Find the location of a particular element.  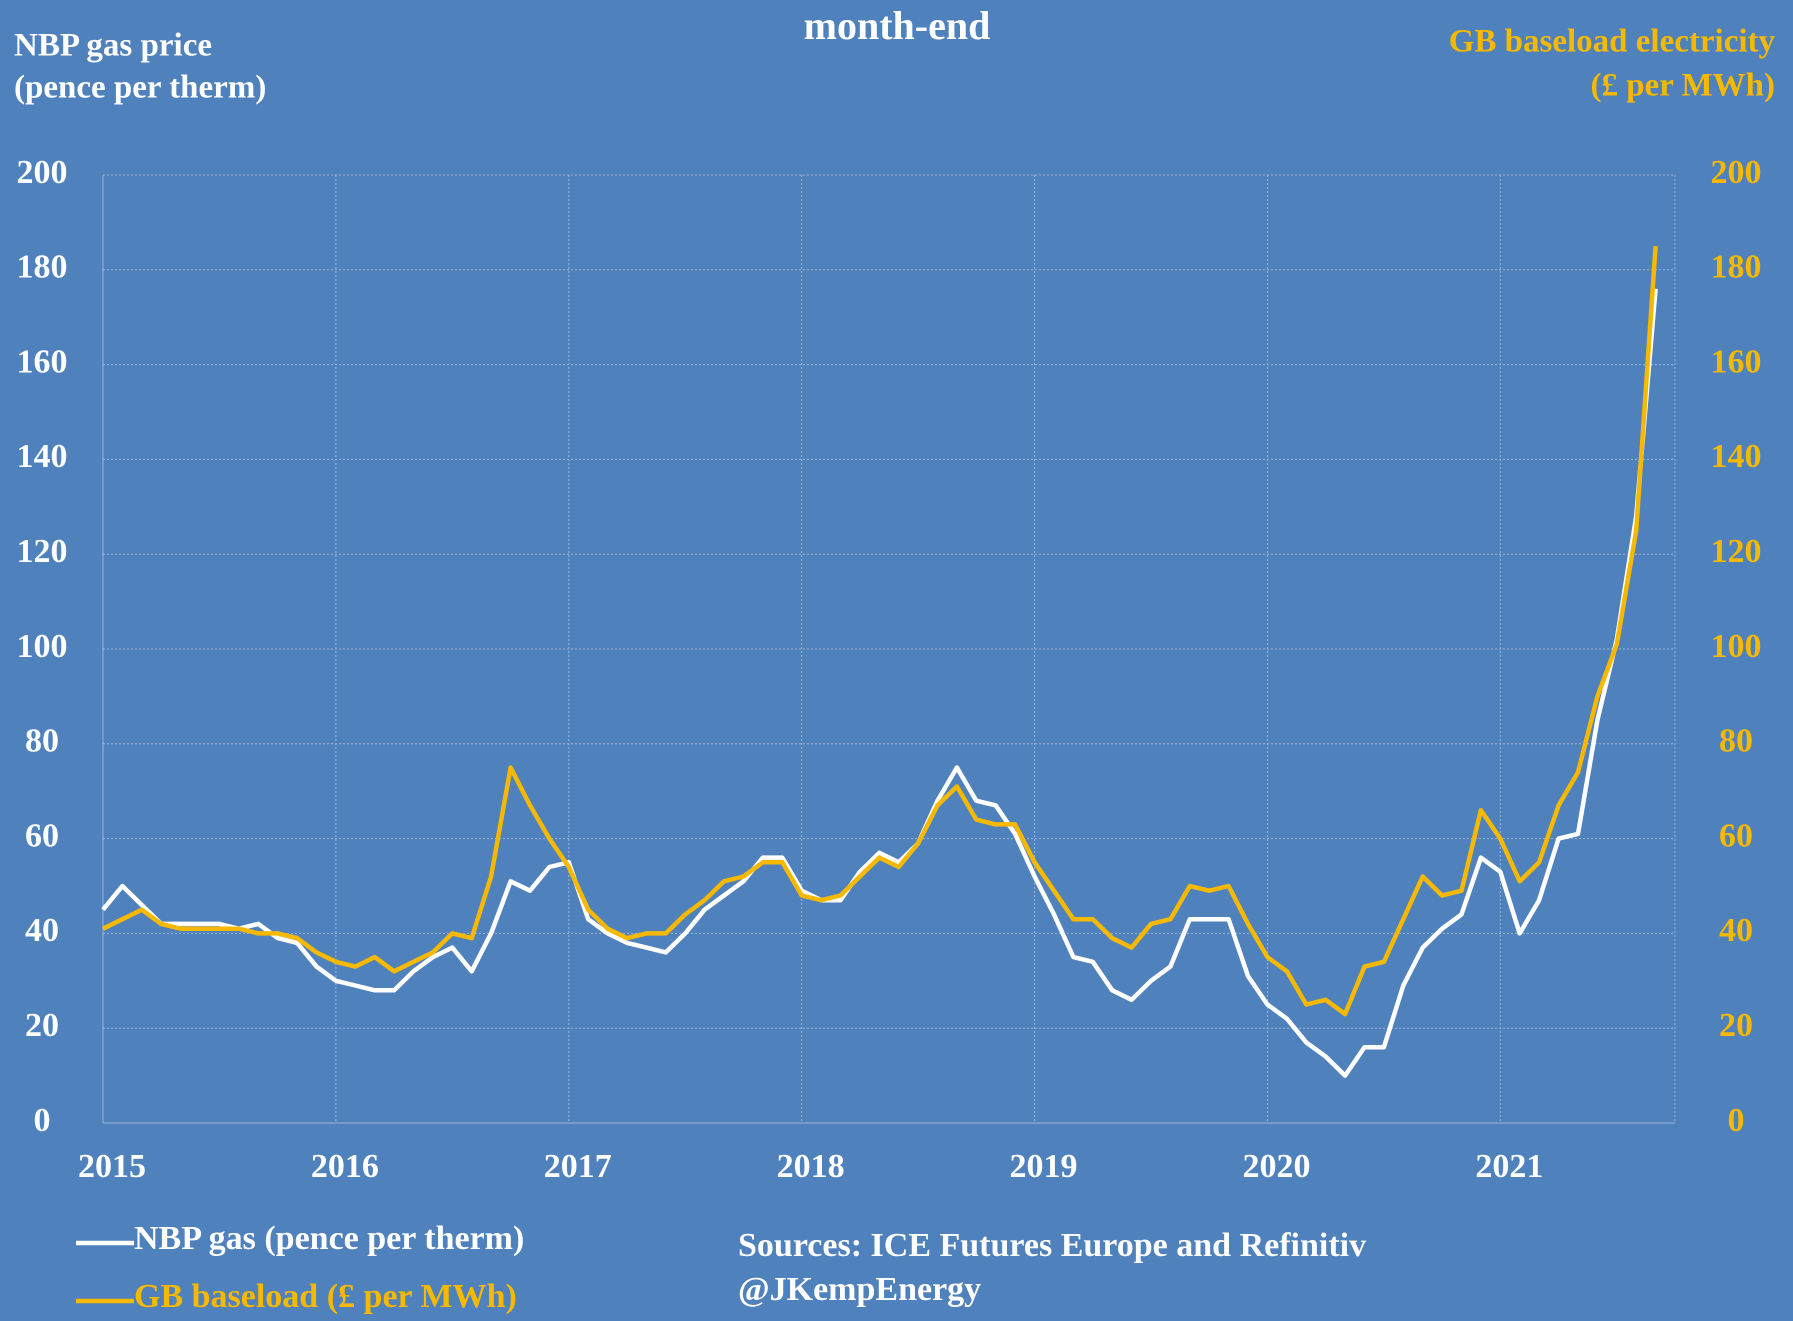

y2-tick-label: 120 is located at coordinates (1736, 551).